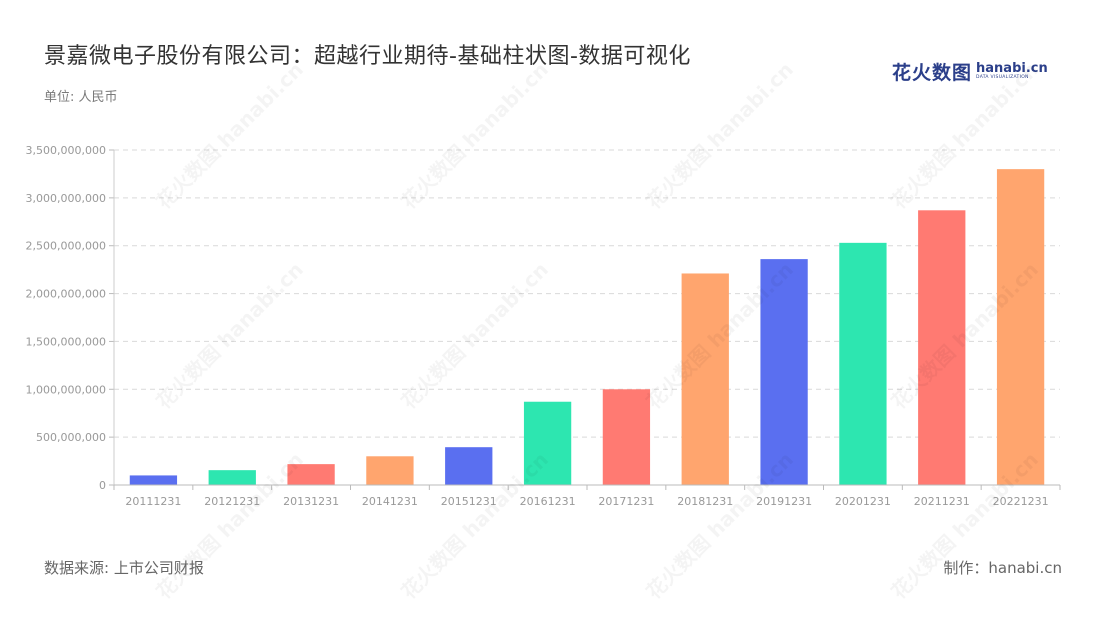 The width and height of the screenshot is (1100, 620). I want to click on brand-logo: 花火数图 hanabi.cn DATA VISUALIZATION, so click(970, 71).